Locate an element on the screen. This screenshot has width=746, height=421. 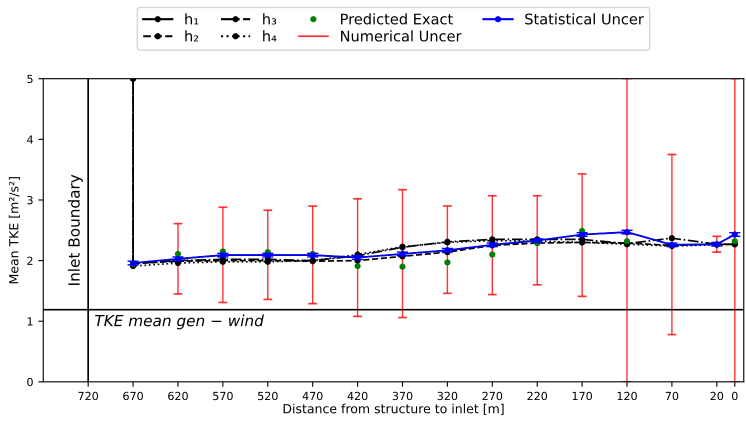
legend-label: Numerical Uncer is located at coordinates (401, 36).